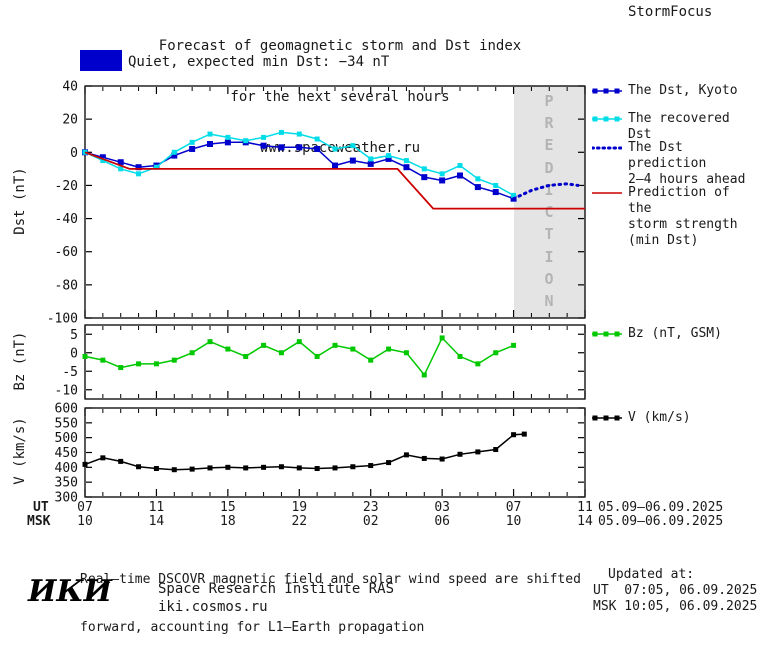 This screenshot has width=760, height=652. What do you see at coordinates (549, 202) in the screenshot?
I see `prediction-band` at bounding box center [549, 202].